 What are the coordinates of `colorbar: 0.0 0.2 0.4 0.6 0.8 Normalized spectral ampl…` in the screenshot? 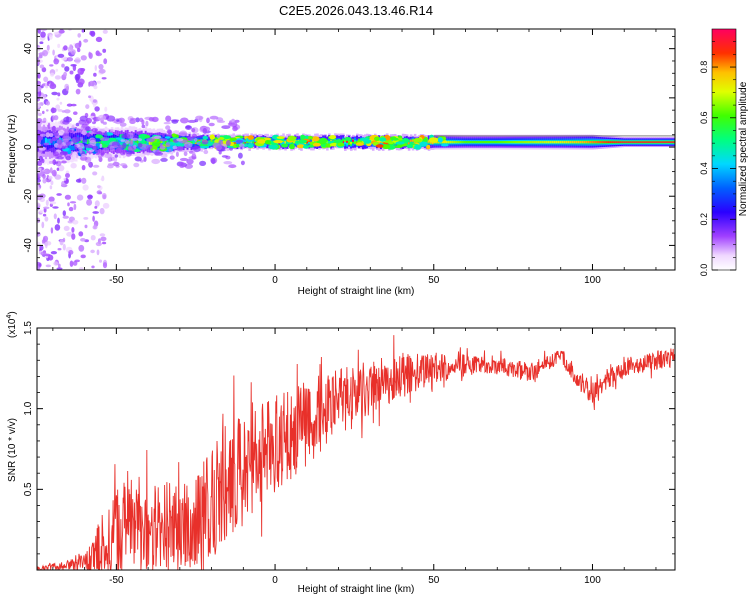 It's located at (724, 152).